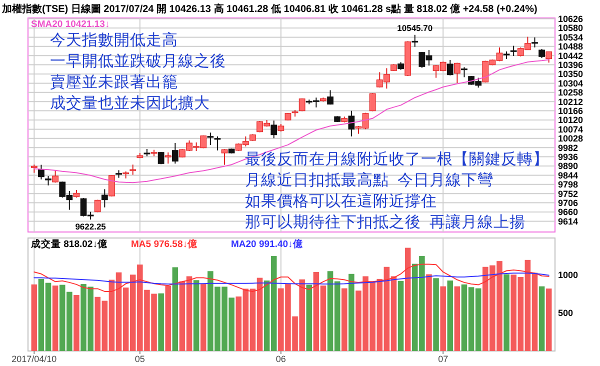 The height and width of the screenshot is (366, 600). Describe the element at coordinates (443, 359) in the screenshot. I see `x-tick-label: 07` at that location.